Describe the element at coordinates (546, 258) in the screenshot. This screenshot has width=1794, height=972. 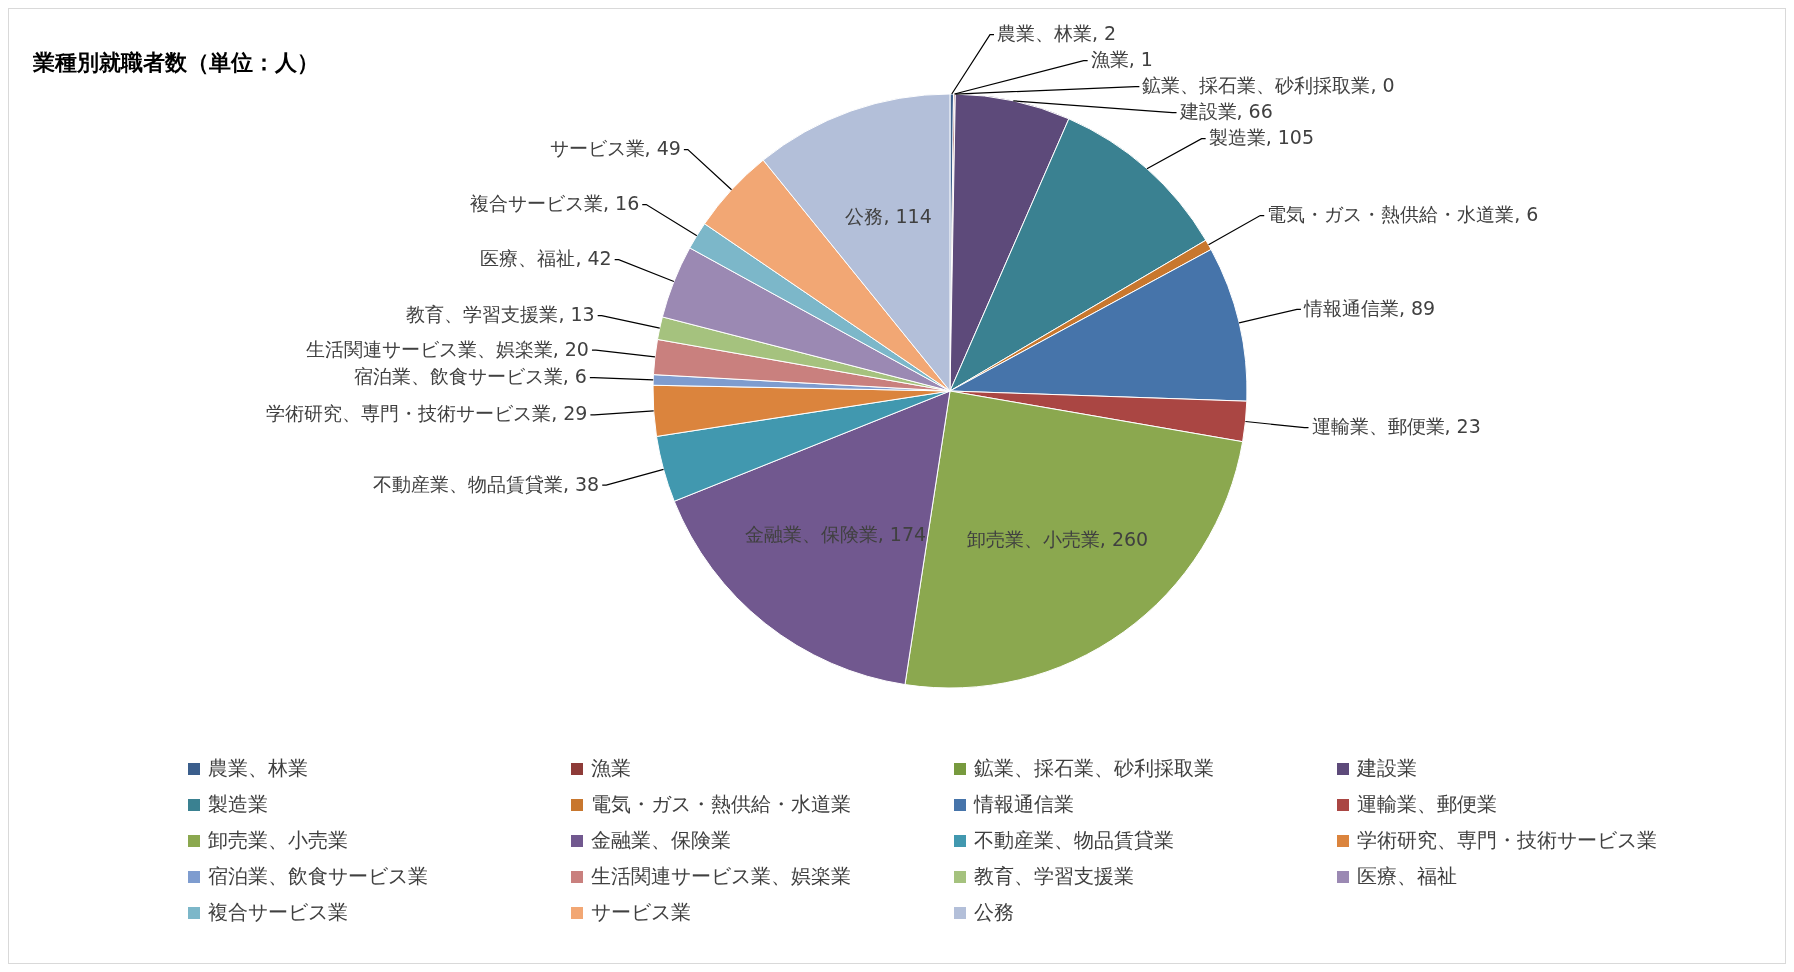
I see `data-label: 医療、福祉, 42` at that location.